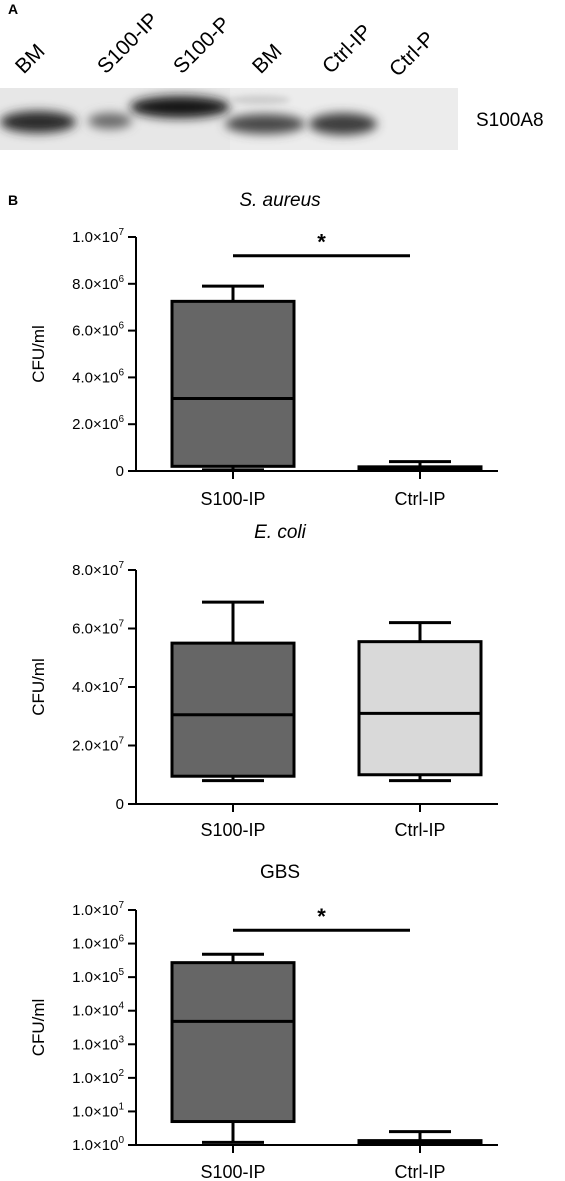 The width and height of the screenshot is (565, 1181). I want to click on y-tick-label: 4.0×10⁷, so click(98, 686).